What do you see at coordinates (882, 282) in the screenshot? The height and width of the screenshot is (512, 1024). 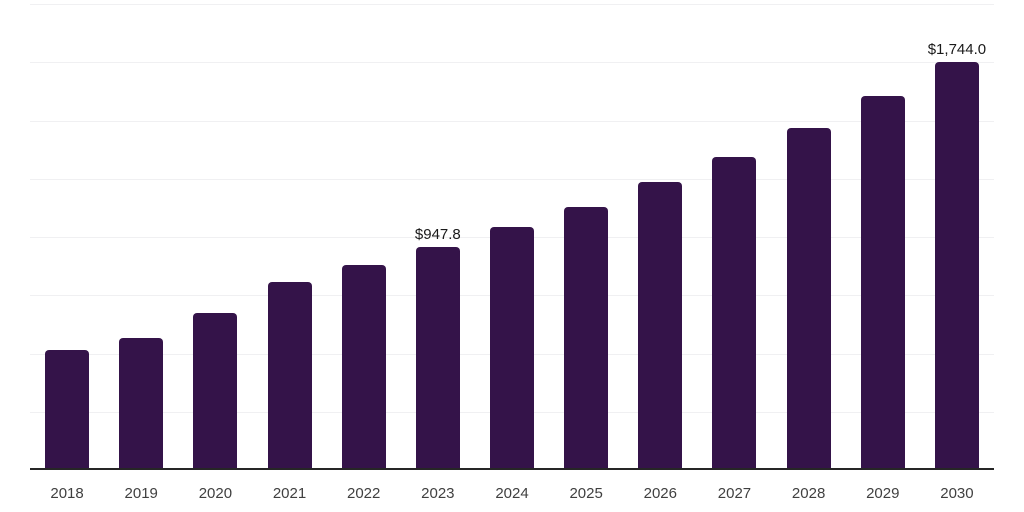 I see `bar-2029` at bounding box center [882, 282].